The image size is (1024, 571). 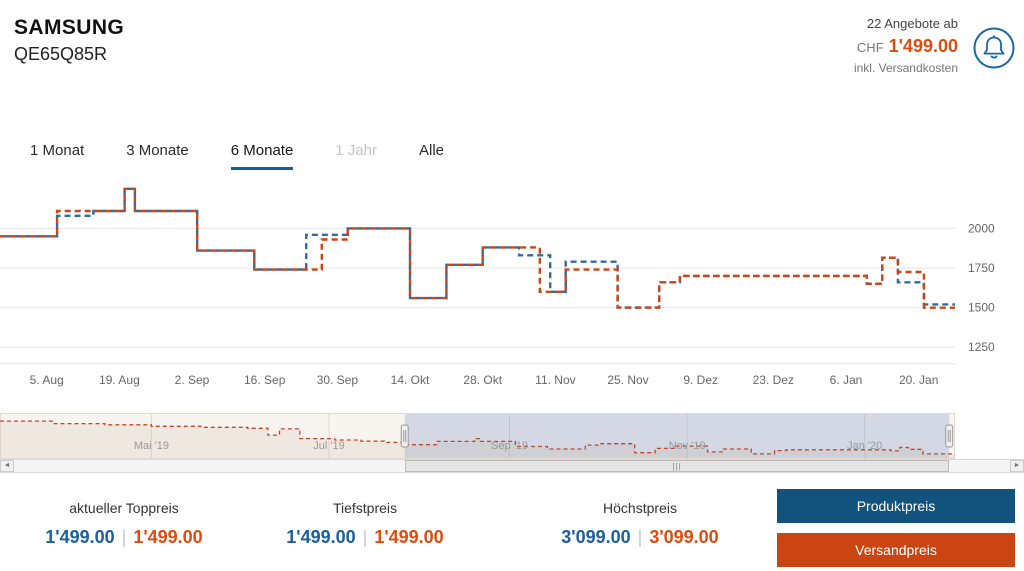 I want to click on navigator-area, so click(x=477, y=439).